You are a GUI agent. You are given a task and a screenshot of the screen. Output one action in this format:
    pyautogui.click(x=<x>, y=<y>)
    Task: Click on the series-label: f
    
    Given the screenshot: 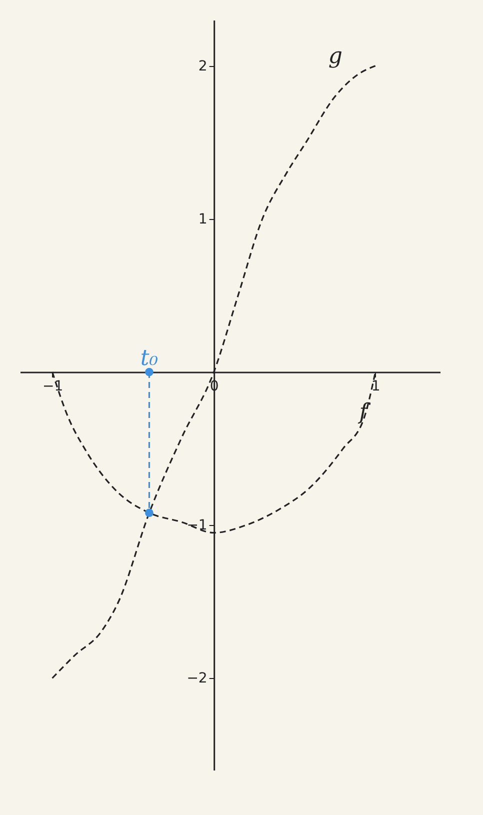 What is the action you would take?
    pyautogui.click(x=364, y=413)
    